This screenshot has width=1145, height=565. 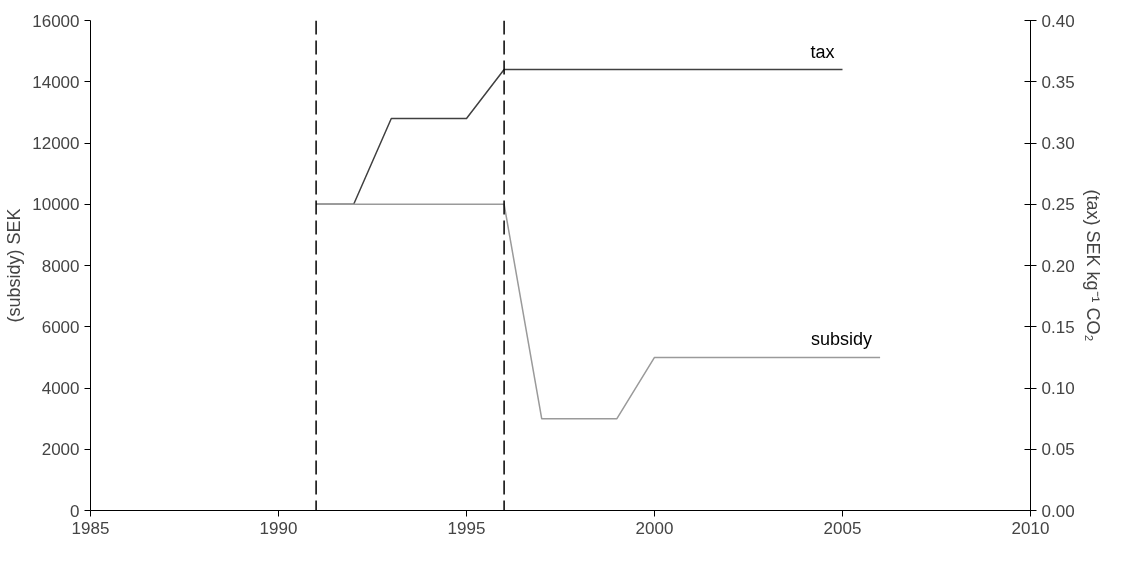 What do you see at coordinates (56, 143) in the screenshot?
I see `y-tick-label: 12000` at bounding box center [56, 143].